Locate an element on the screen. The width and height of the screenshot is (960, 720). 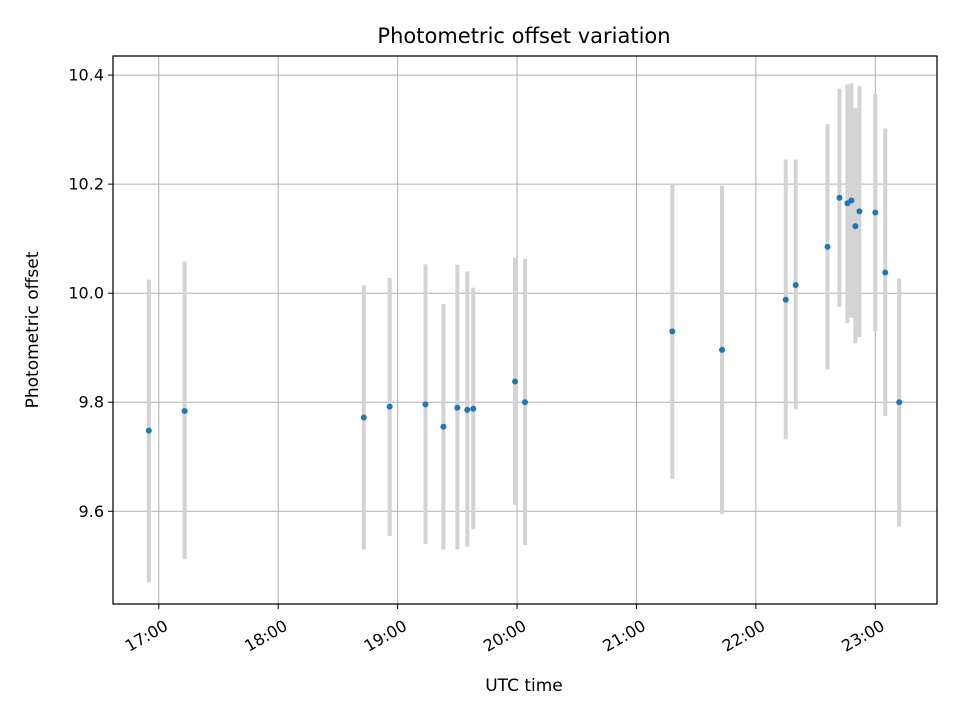
x-axis-title: UTC time is located at coordinates (524, 686).